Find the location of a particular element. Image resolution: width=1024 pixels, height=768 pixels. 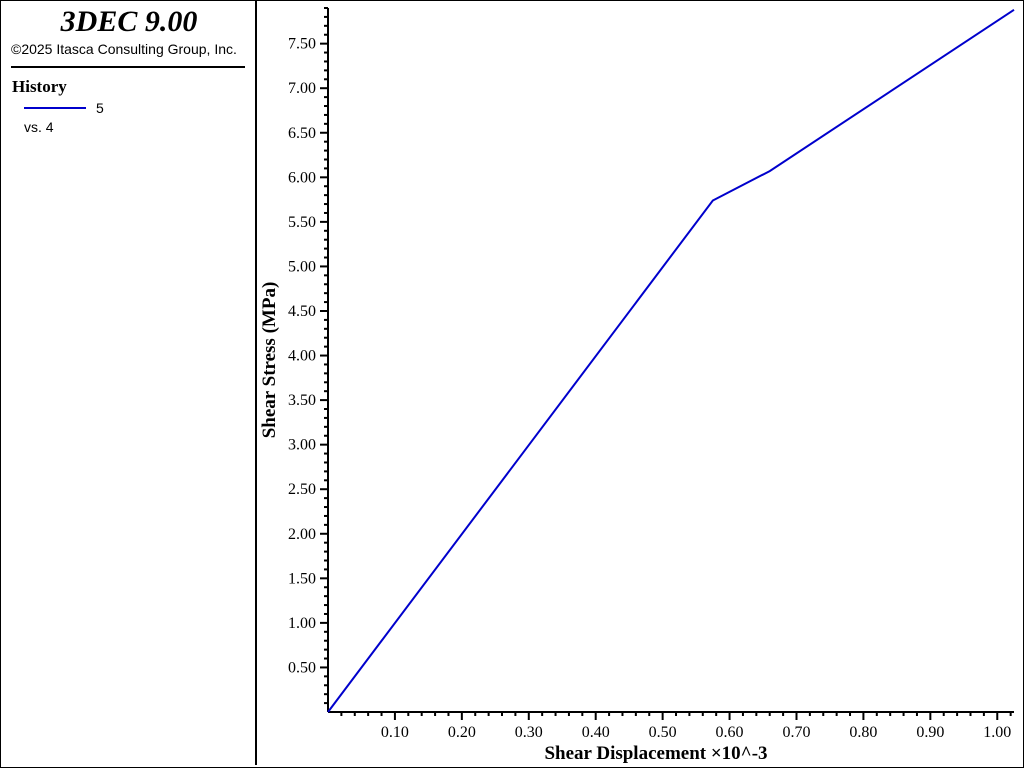

history-id: 5 is located at coordinates (100, 108).